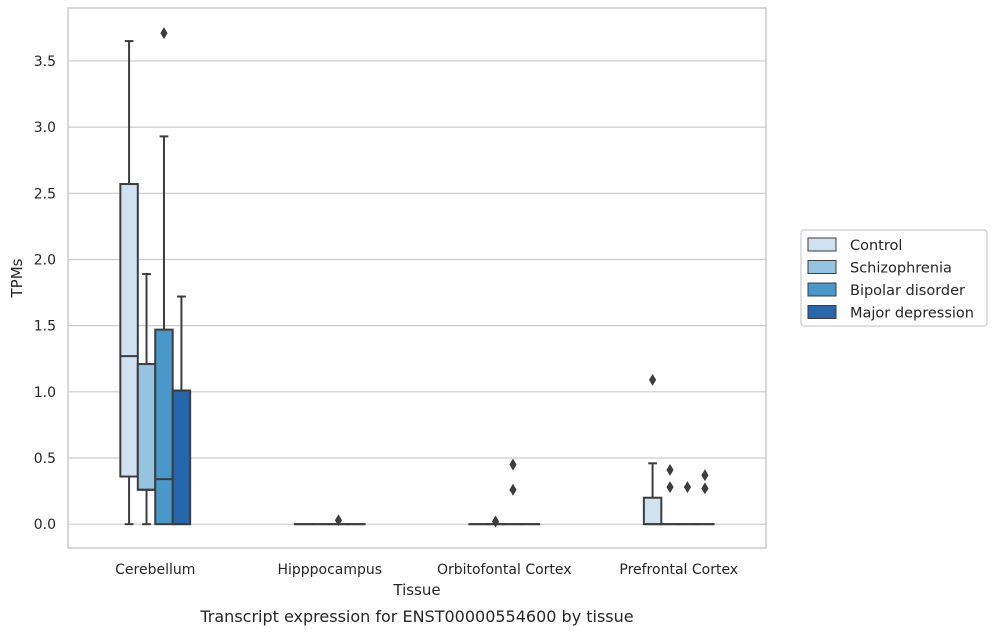 The height and width of the screenshot is (634, 997). What do you see at coordinates (45, 525) in the screenshot?
I see `y-tick-label: 0.0` at bounding box center [45, 525].